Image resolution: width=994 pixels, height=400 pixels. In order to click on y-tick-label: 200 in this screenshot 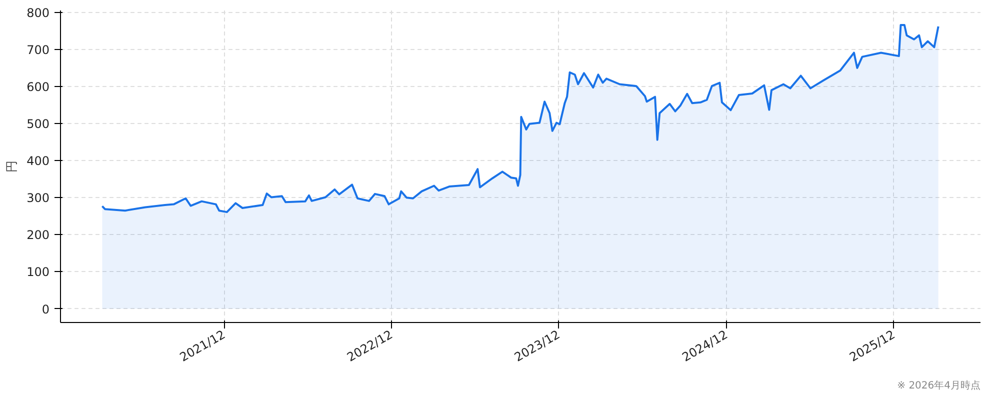, I will do `click(38, 235)`.